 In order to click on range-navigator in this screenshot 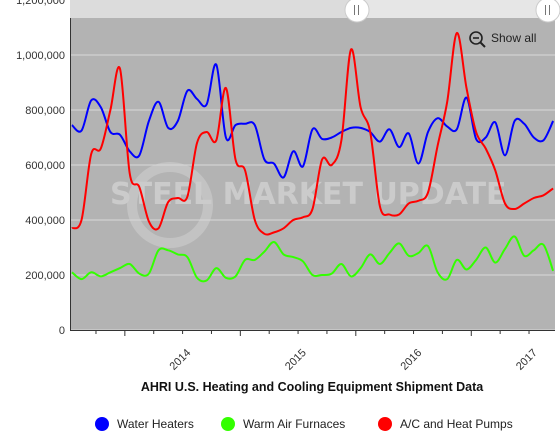, I will do `click(315, 11)`.